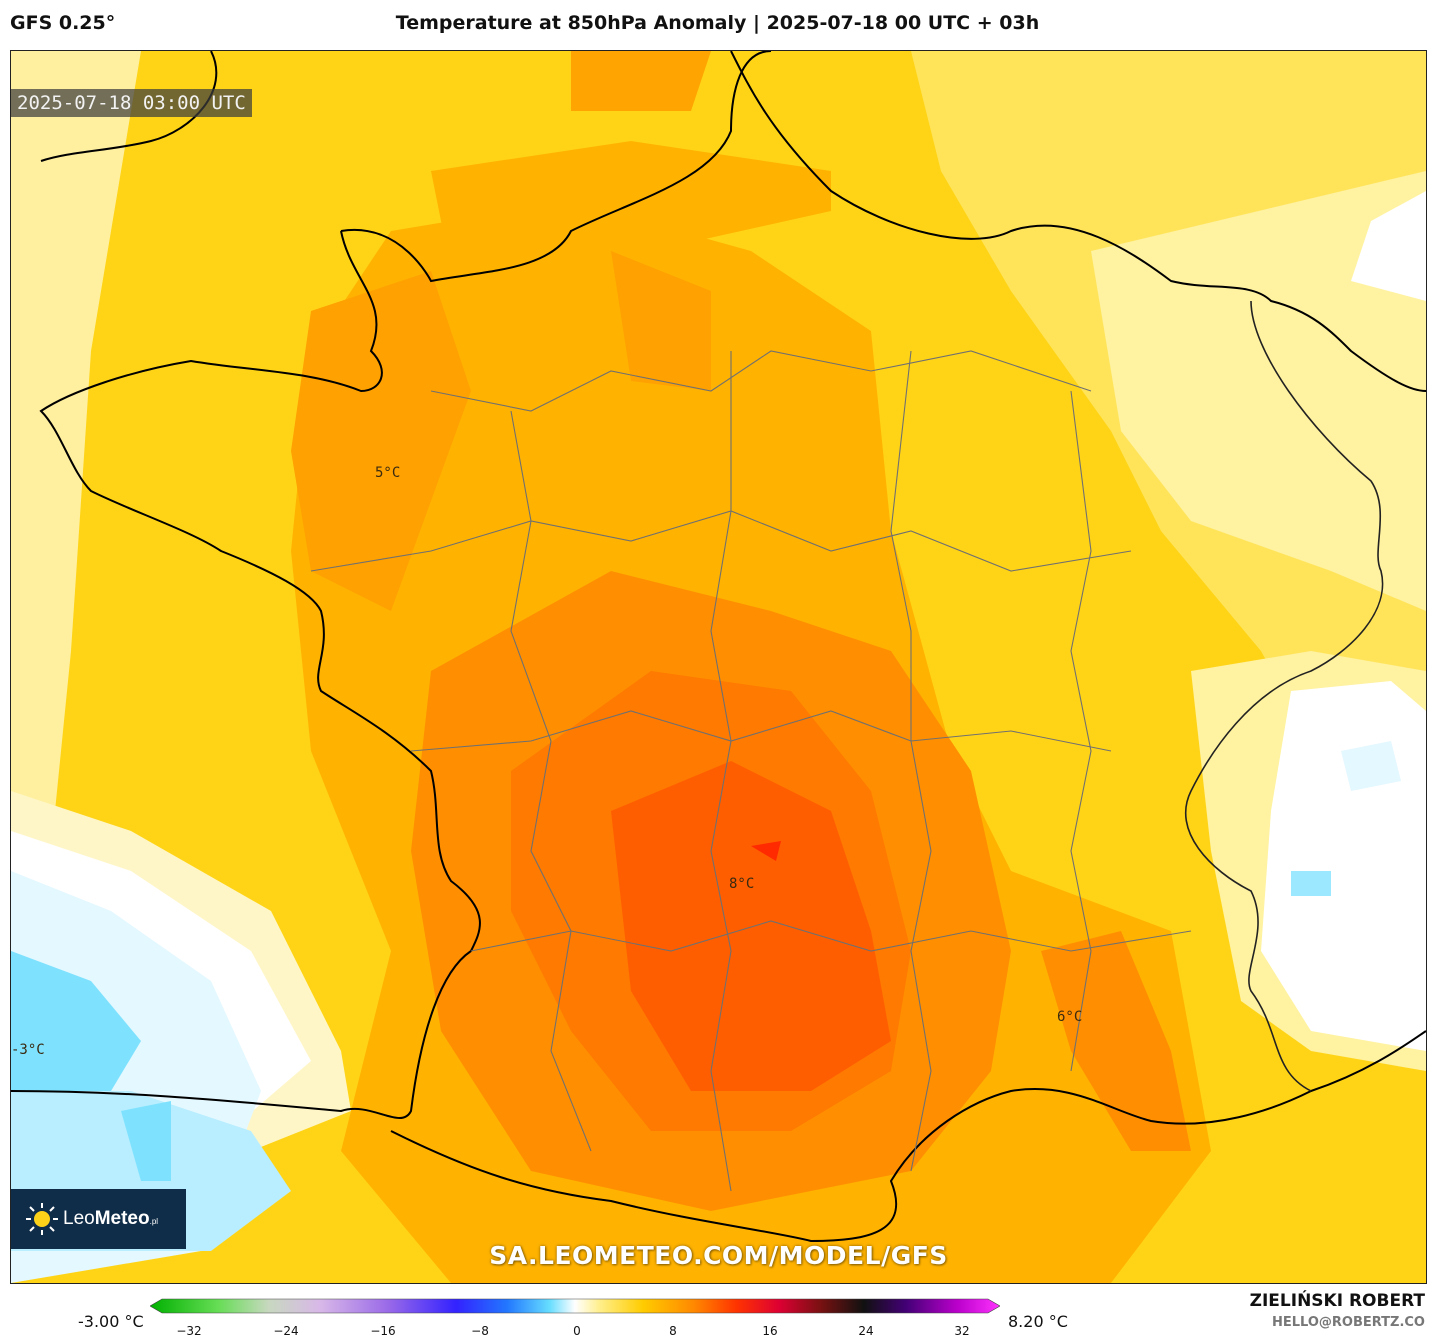 This screenshot has width=1435, height=1339. What do you see at coordinates (480, 1331) in the screenshot?
I see `colorbar-tick: −8` at bounding box center [480, 1331].